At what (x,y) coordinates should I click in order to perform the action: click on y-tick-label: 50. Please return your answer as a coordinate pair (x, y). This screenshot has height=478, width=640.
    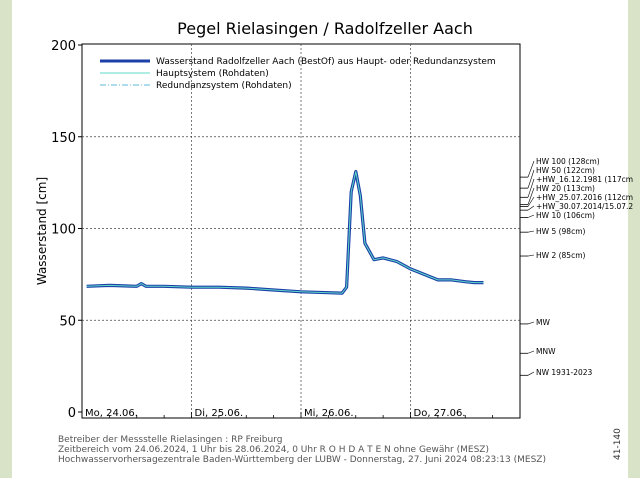
    Looking at the image, I should click on (67, 321).